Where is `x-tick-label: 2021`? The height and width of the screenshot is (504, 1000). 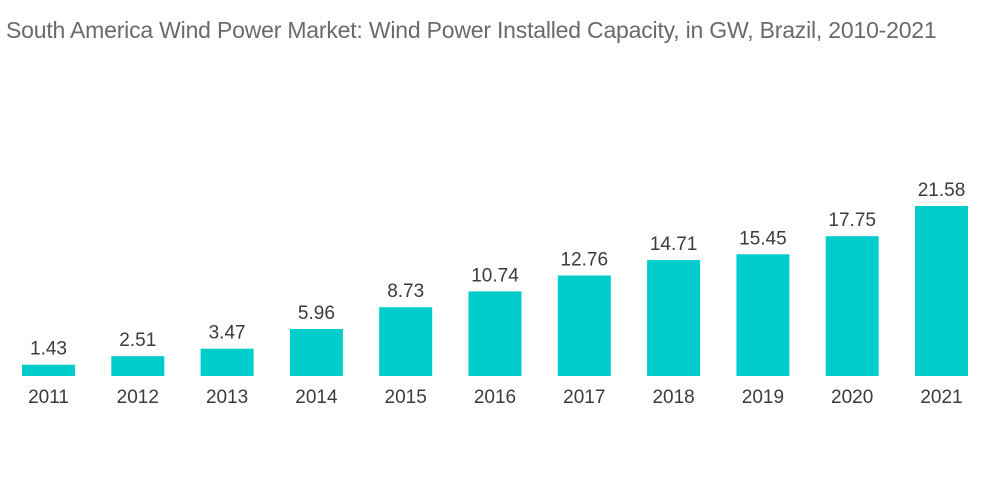
x-tick-label: 2021 is located at coordinates (941, 397).